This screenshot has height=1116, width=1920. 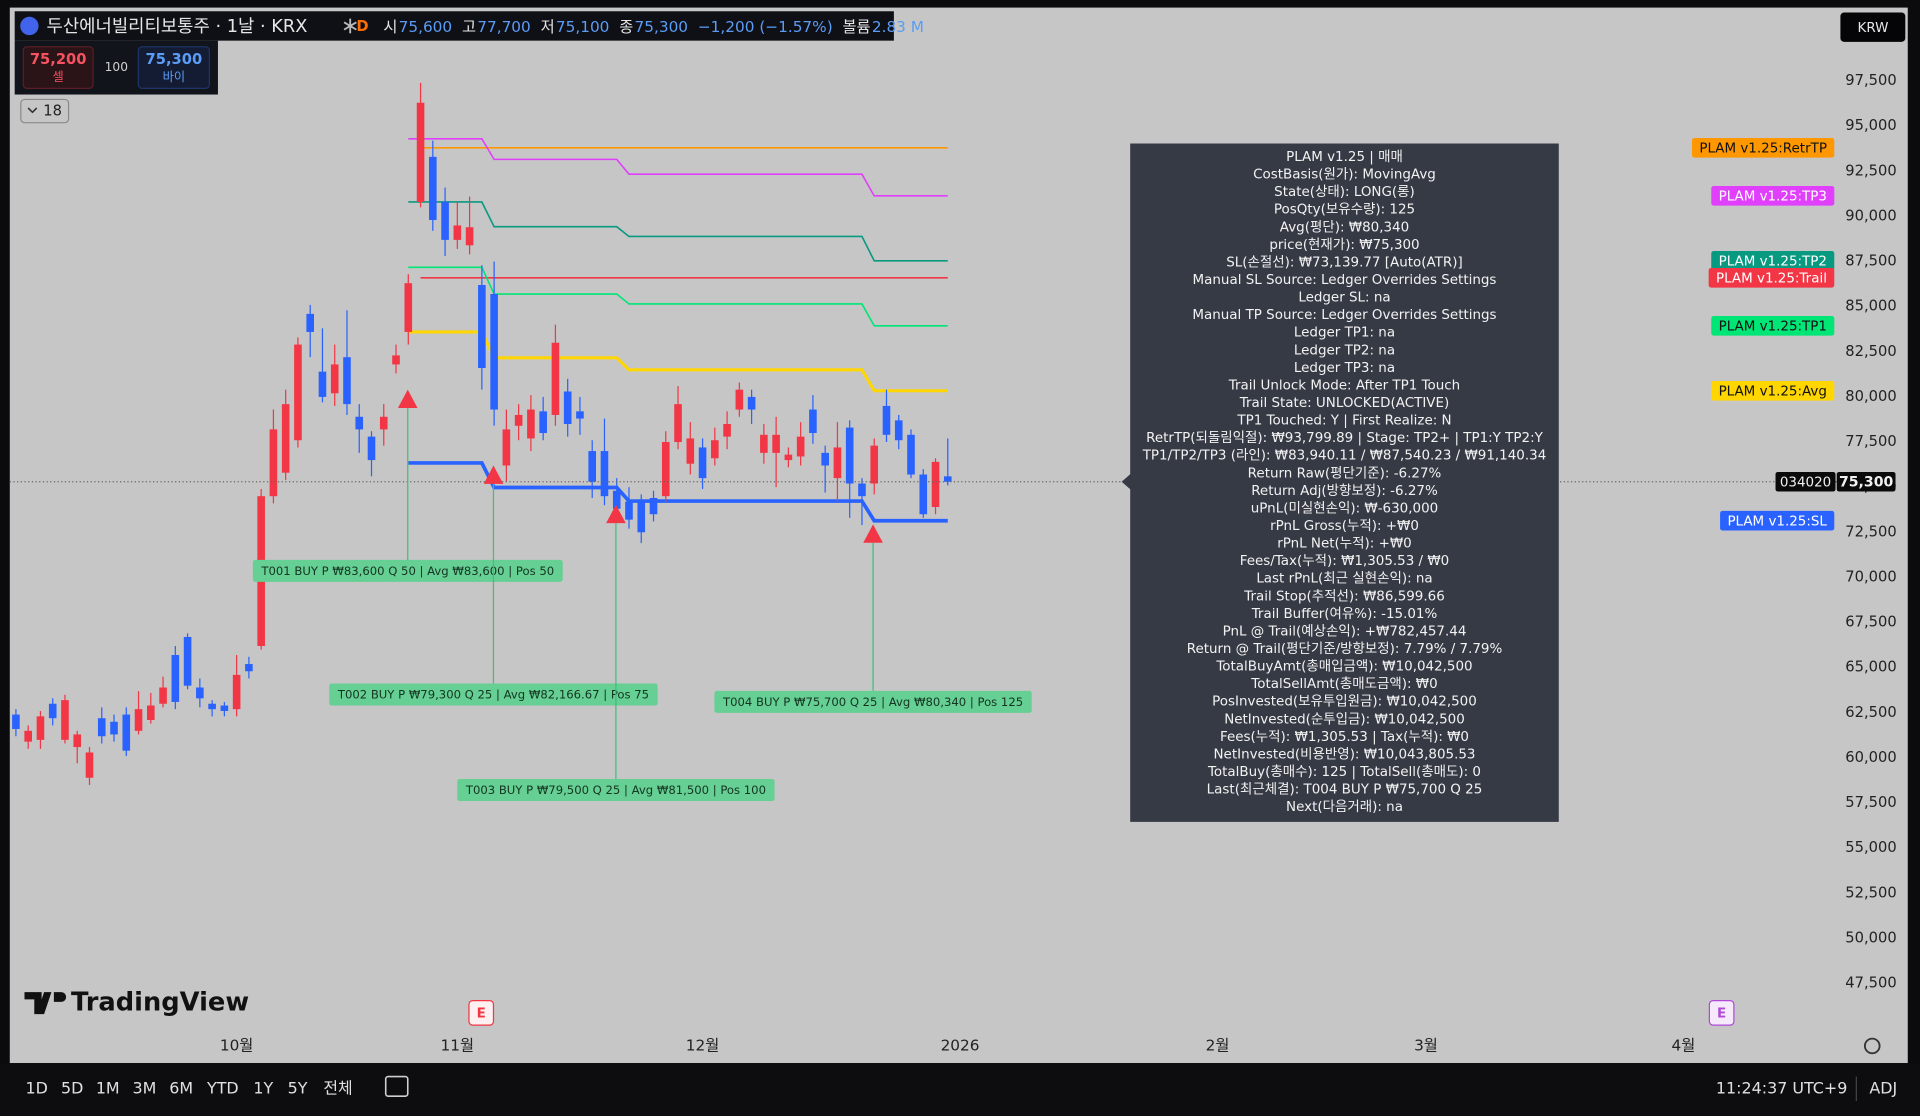 What do you see at coordinates (662, 27) in the screenshot?
I see `ohlc-value: 75,300` at bounding box center [662, 27].